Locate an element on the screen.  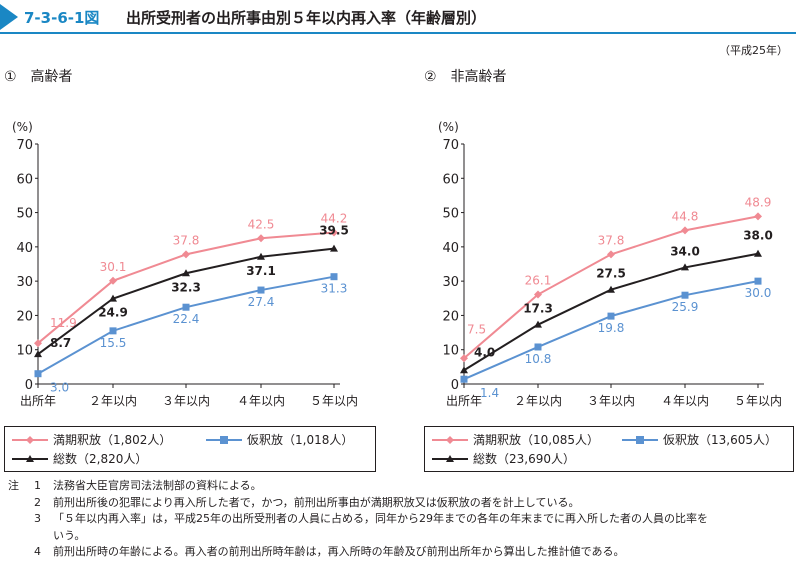
data-label-pink: 11.9 is located at coordinates (63, 323).